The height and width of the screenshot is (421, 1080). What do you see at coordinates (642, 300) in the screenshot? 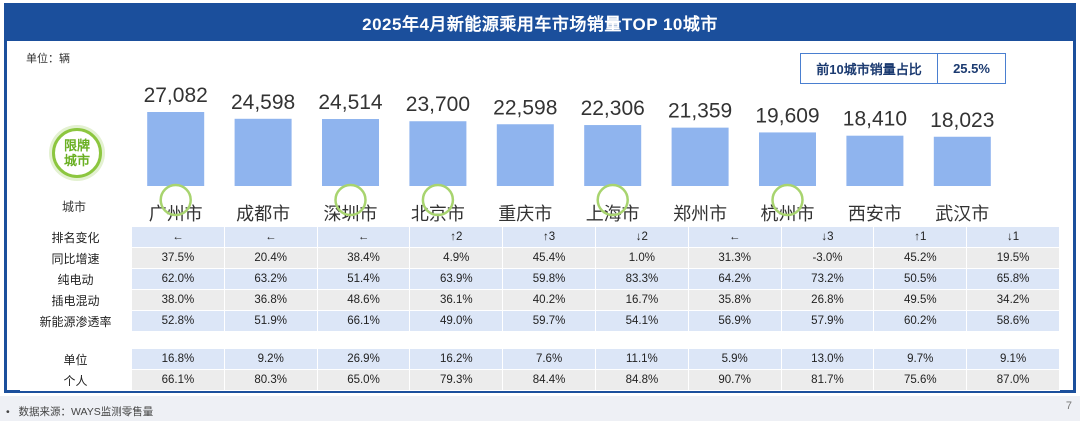
I see `table-cell: 16.7%` at bounding box center [642, 300].